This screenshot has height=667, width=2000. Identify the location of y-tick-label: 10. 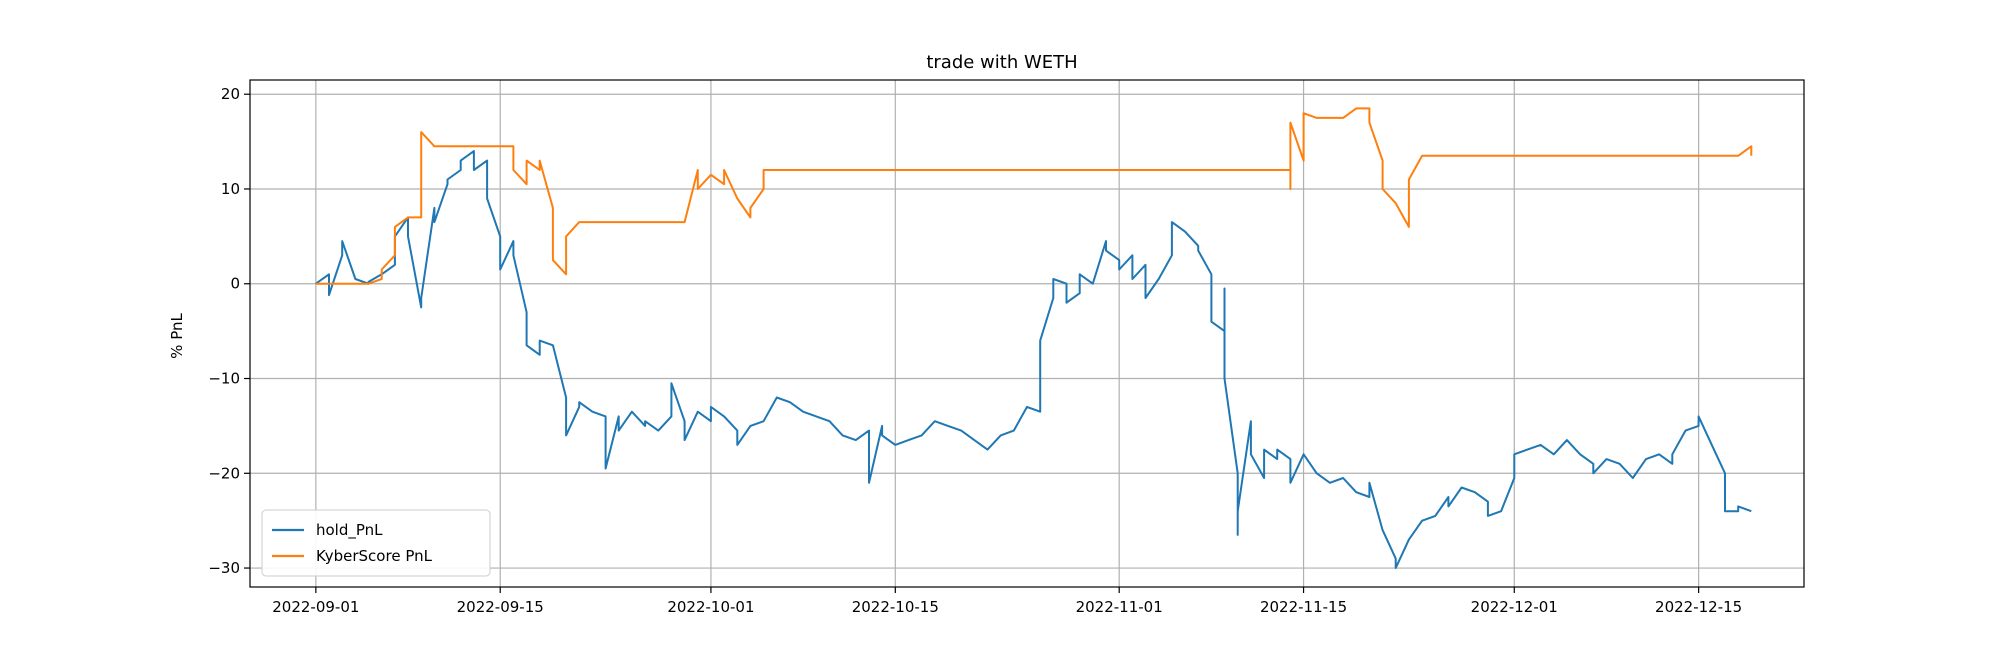
(230, 189).